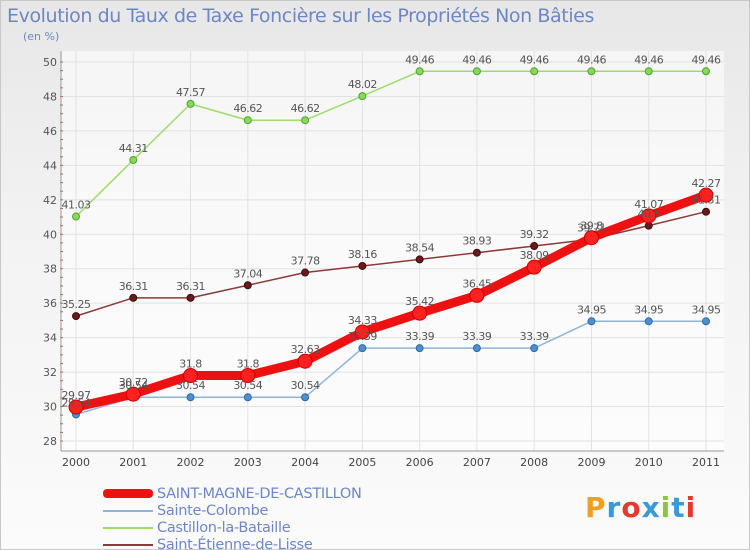 The image size is (750, 550). Describe the element at coordinates (534, 234) in the screenshot. I see `data-label-saint-etienne-de-lisse: 39.32` at that location.